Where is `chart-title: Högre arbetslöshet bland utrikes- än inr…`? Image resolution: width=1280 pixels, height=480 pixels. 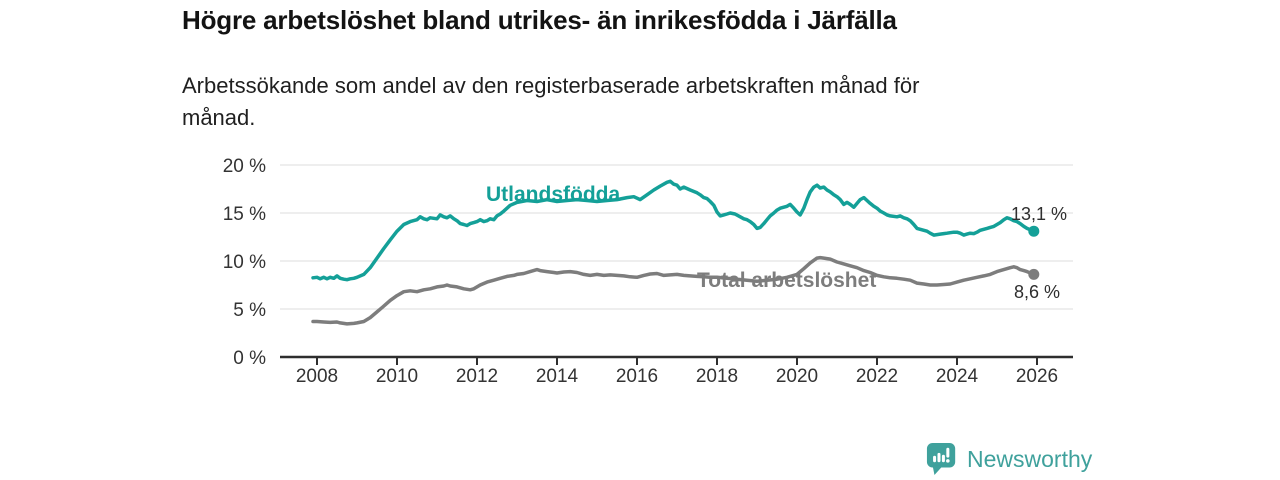
chart-title: Högre arbetslöshet bland utrikes- än inr… is located at coordinates (539, 20).